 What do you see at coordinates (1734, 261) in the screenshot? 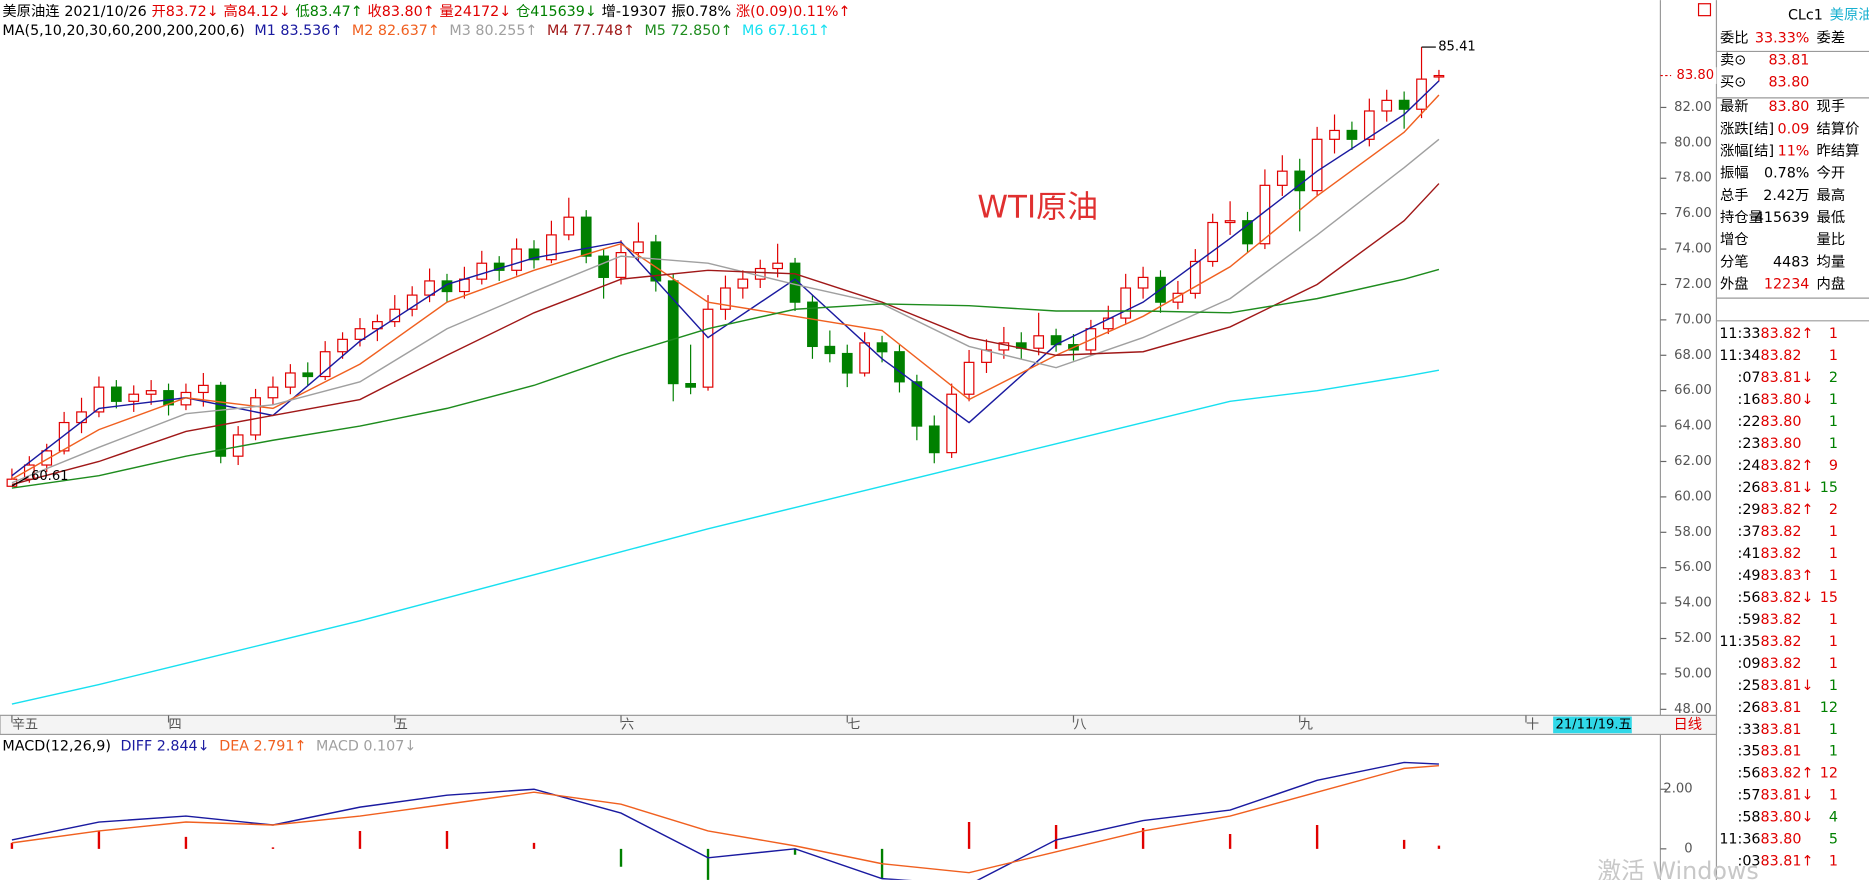
I see `quote-label: 分笔` at bounding box center [1734, 261].